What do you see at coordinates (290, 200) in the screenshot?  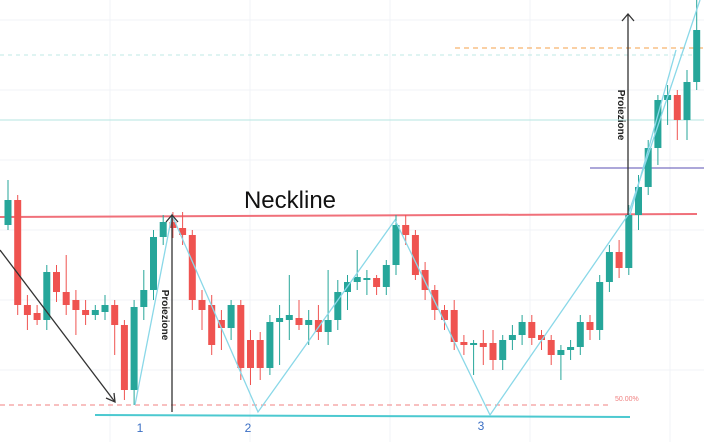 I see `neckline-label: Neckline` at bounding box center [290, 200].